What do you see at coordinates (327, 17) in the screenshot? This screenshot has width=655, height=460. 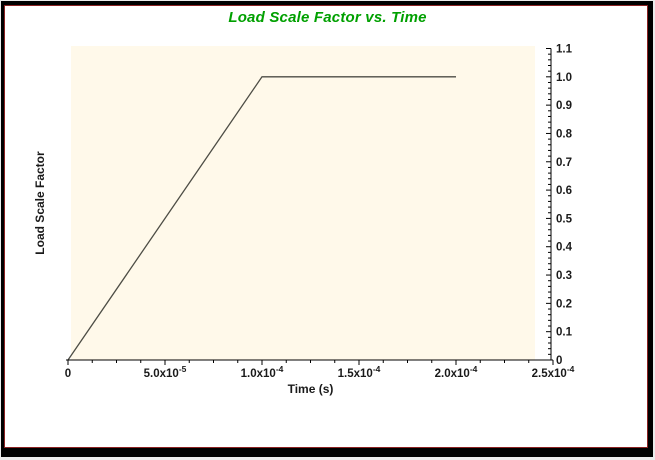 I see `chart-title: Load Scale Factor vs. Time` at bounding box center [327, 17].